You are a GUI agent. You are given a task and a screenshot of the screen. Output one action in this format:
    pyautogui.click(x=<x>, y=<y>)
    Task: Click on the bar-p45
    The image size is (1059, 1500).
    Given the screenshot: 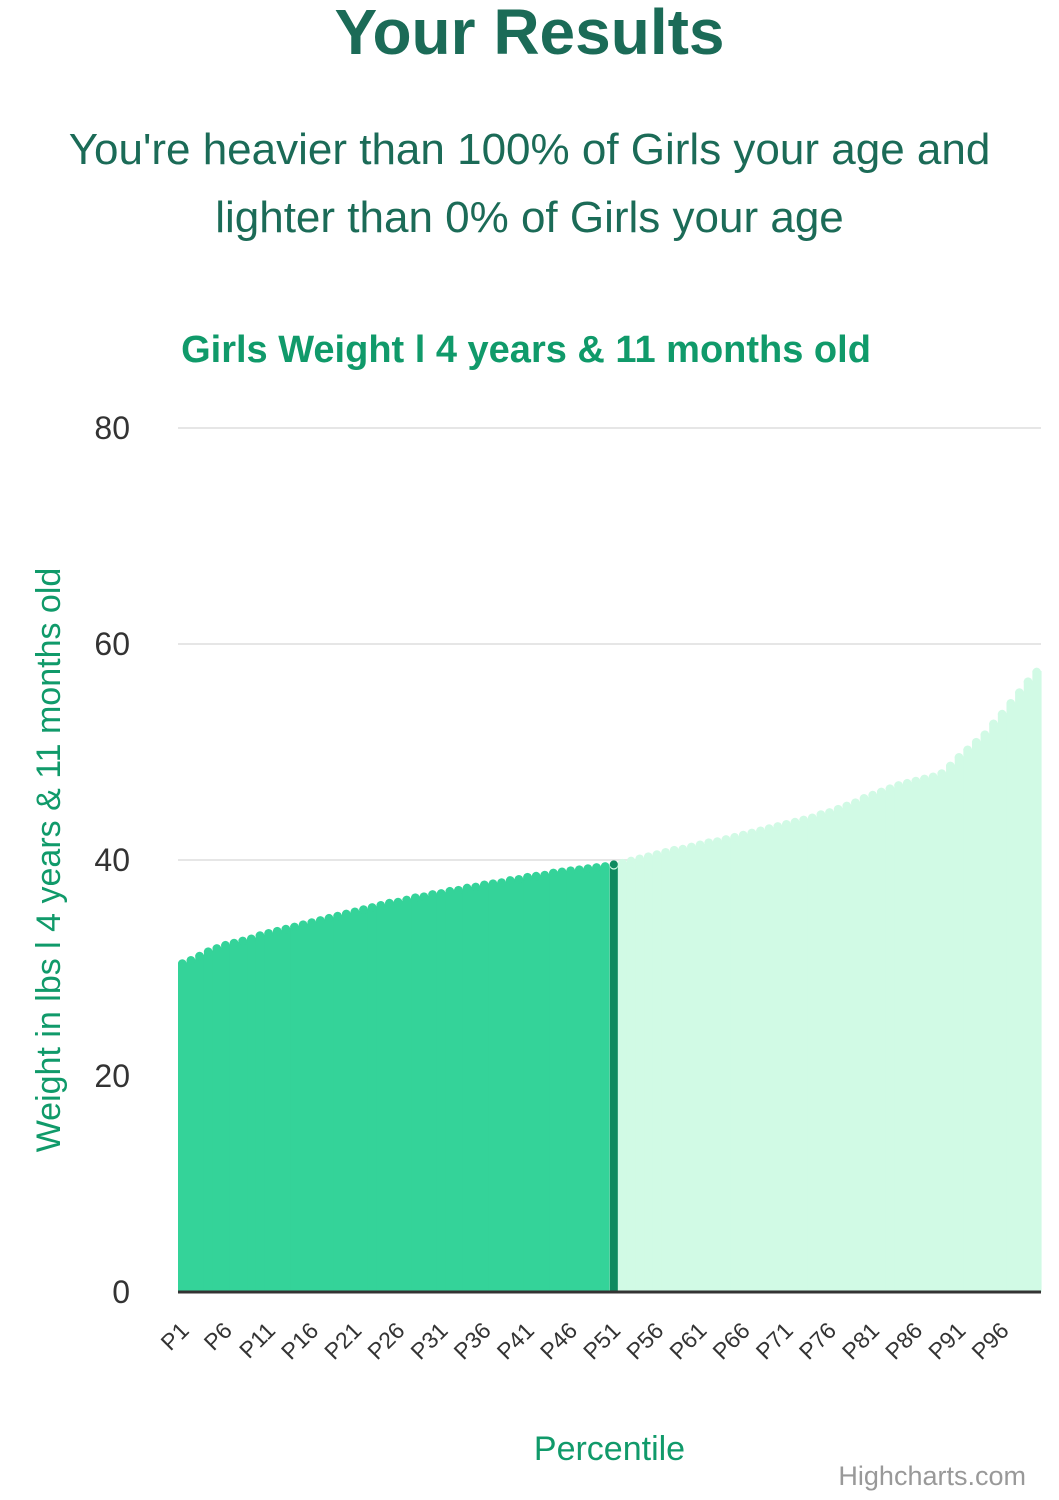 What is the action you would take?
    pyautogui.click(x=562, y=1081)
    